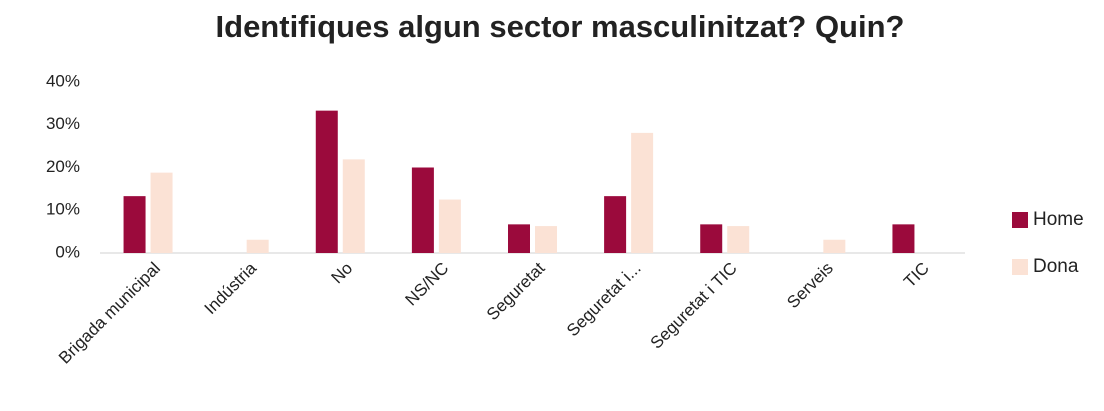  I want to click on x-tick-label: Seguretat, so click(516, 291).